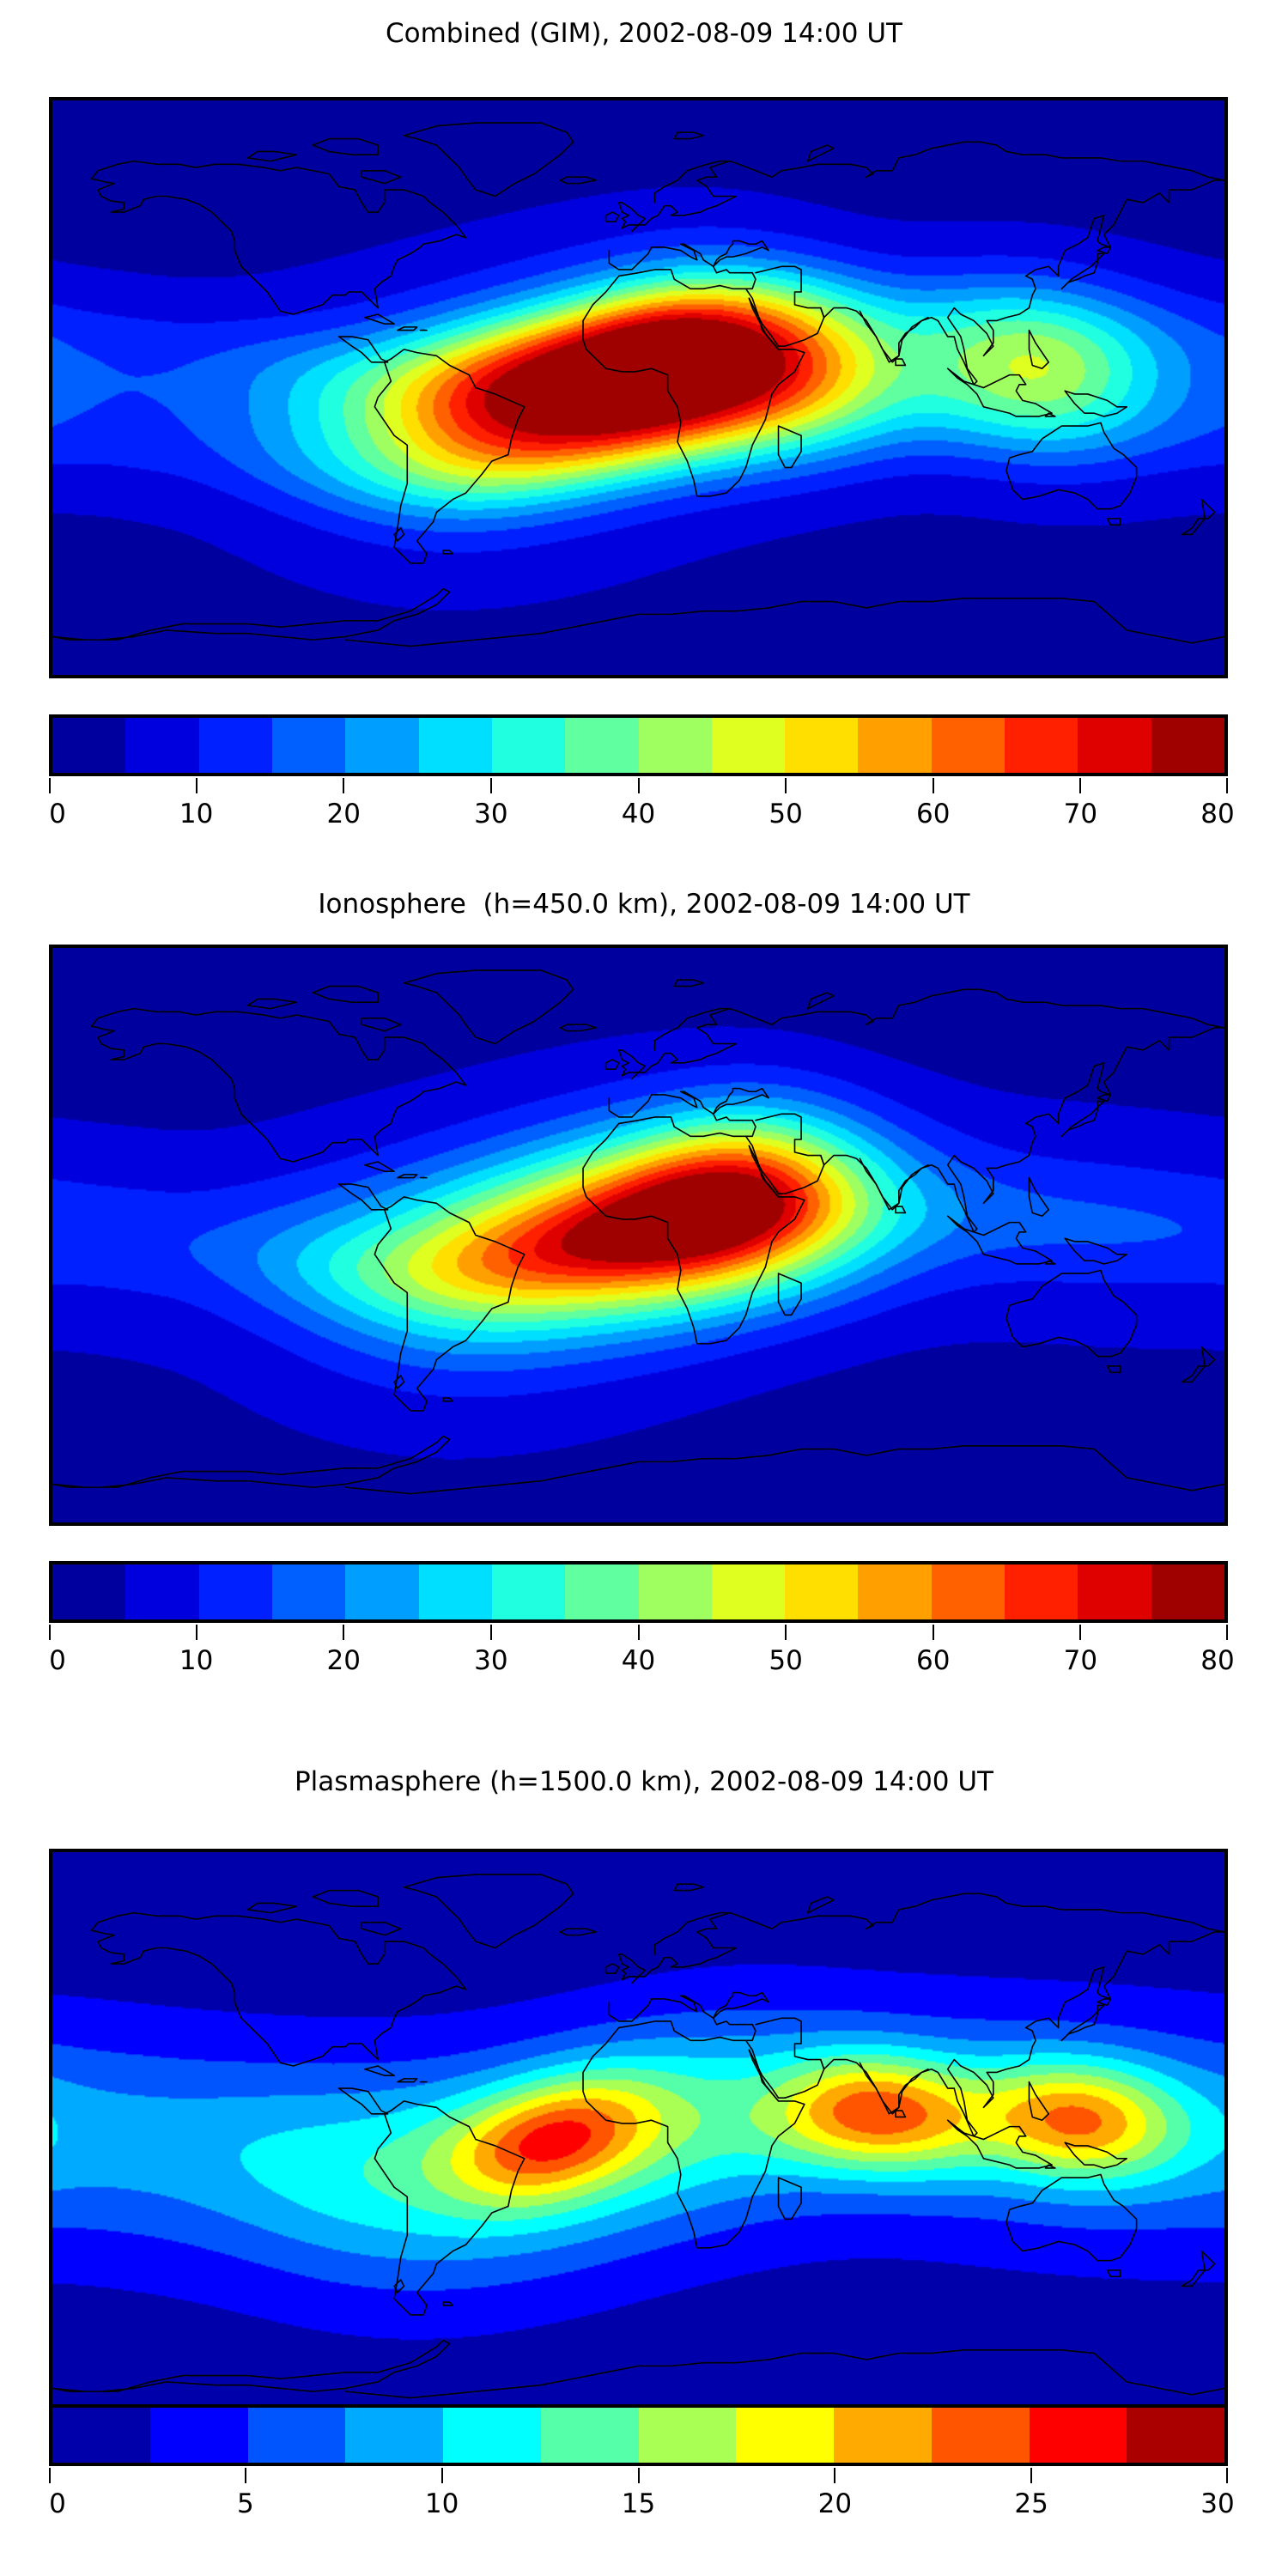  I want to click on colorbar-ticks-combined-gim, so click(638, 786).